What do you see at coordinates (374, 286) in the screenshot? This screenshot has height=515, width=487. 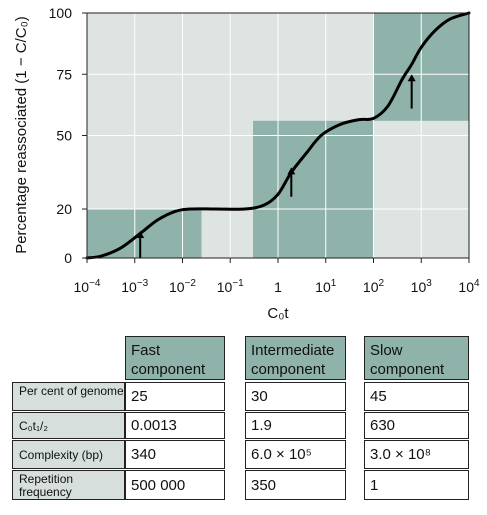 I see `x-tick-label: 10²` at bounding box center [374, 286].